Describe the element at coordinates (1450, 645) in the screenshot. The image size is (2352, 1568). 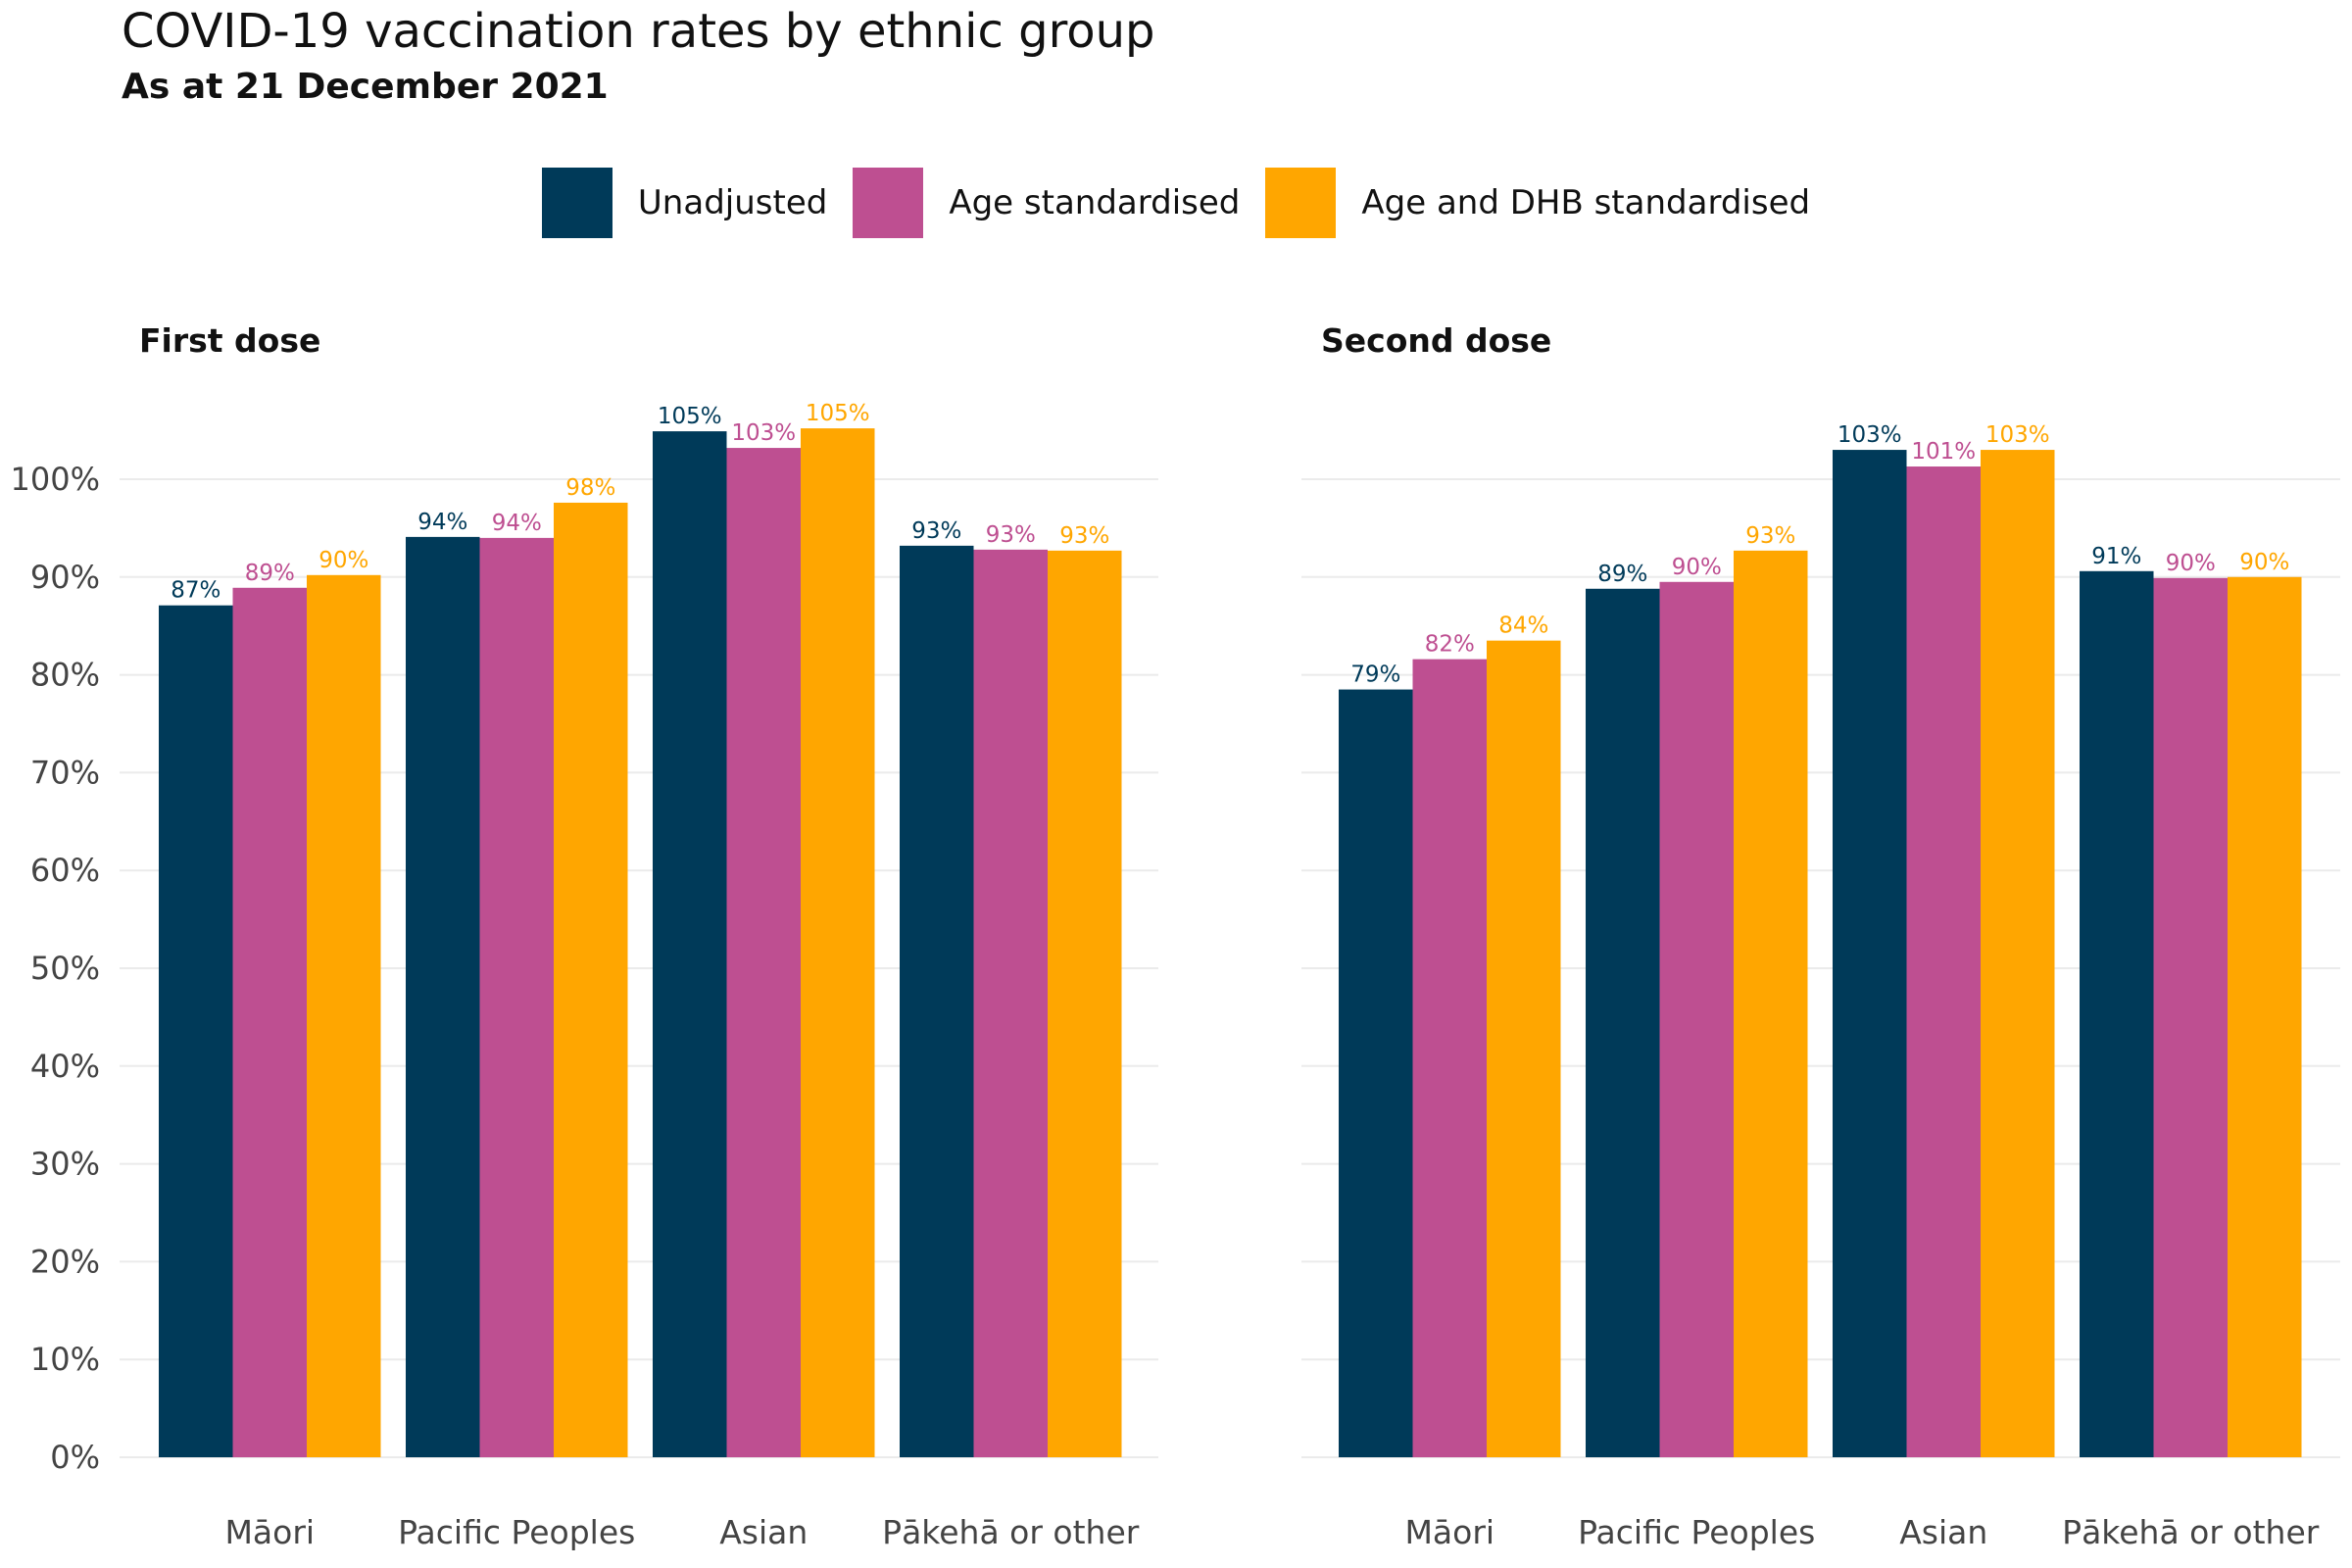
I see `data-label-second-dose-maori-age-standardised: 82%` at that location.